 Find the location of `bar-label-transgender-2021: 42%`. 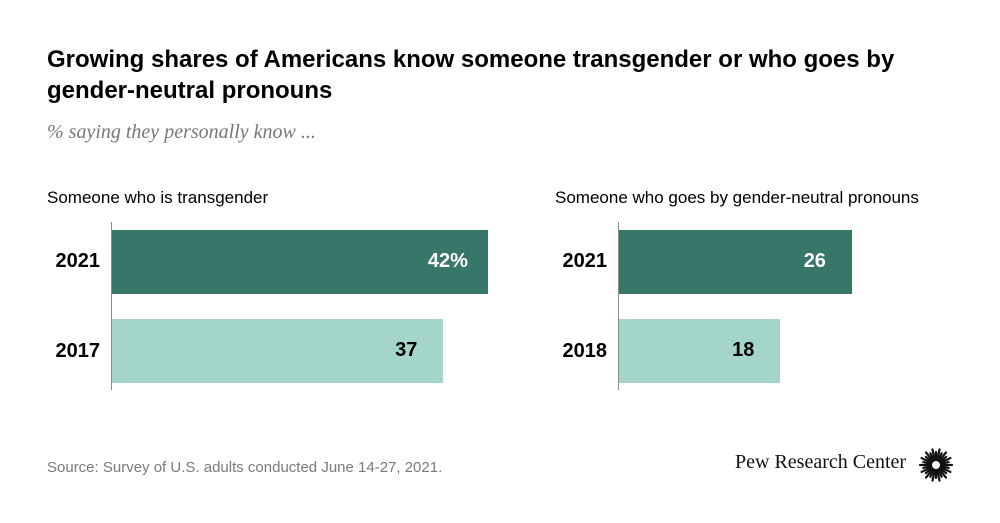

bar-label-transgender-2021: 42% is located at coordinates (447, 261).